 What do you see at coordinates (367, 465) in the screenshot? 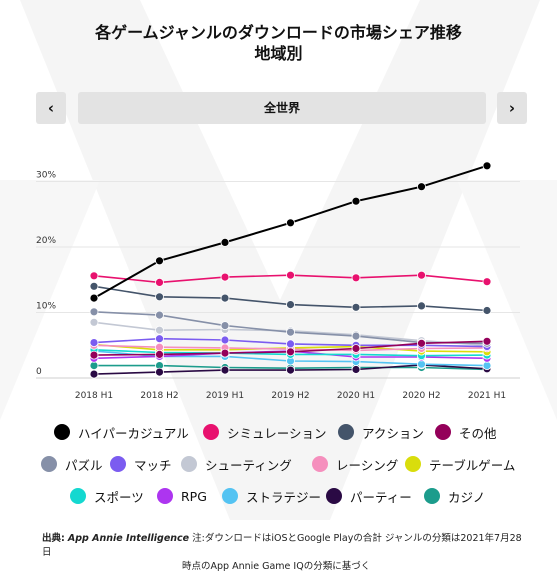
I see `legend-label: レーシング` at bounding box center [367, 465].